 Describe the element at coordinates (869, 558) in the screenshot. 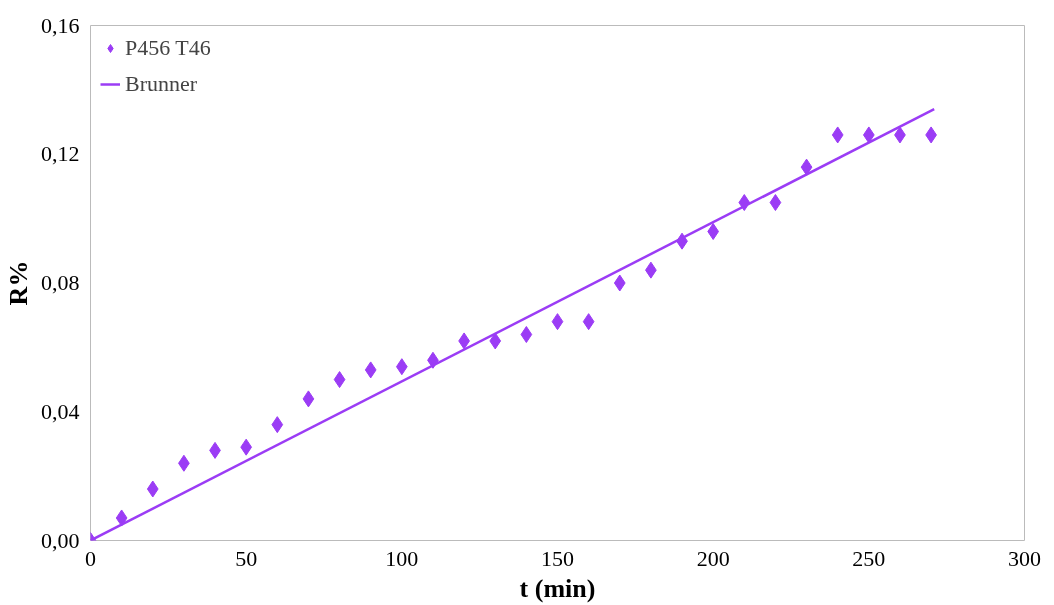

I see `x-tick-label: 250` at that location.